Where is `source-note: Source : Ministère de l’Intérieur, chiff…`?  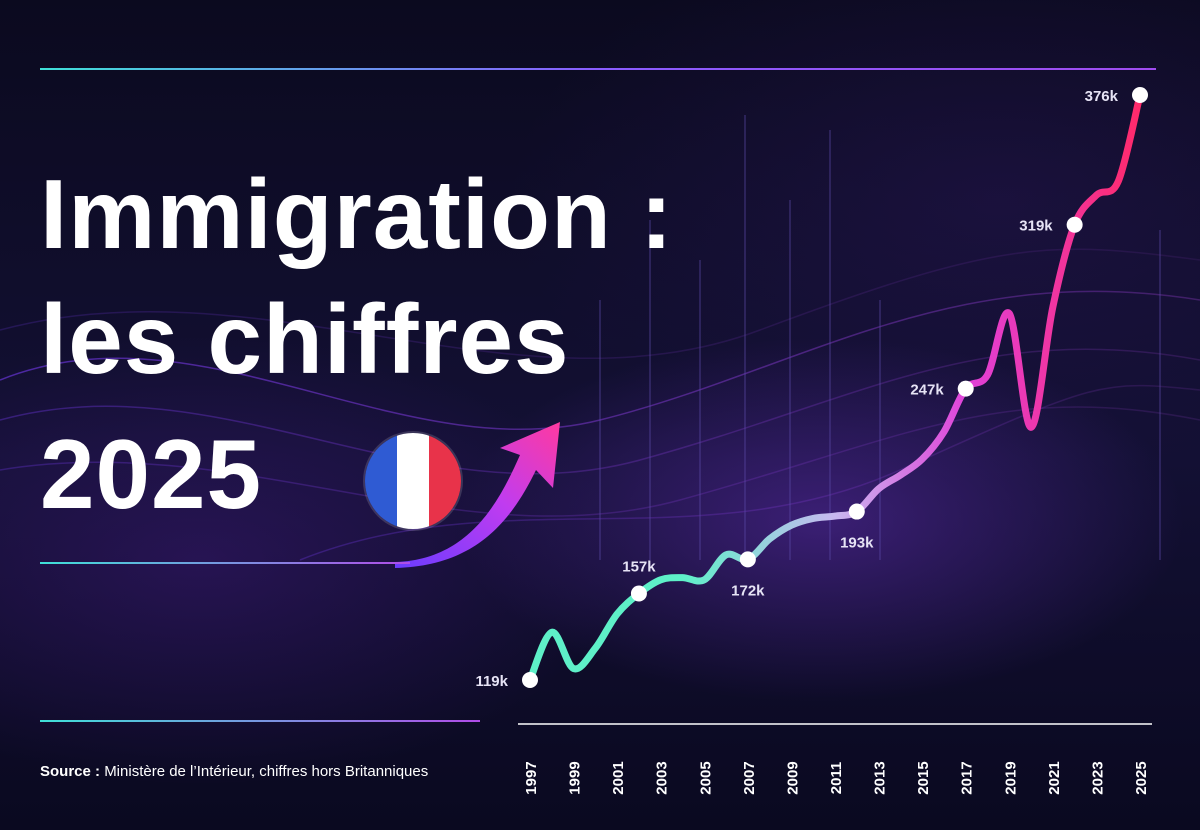 source-note: Source : Ministère de l’Intérieur, chiff… is located at coordinates (234, 771).